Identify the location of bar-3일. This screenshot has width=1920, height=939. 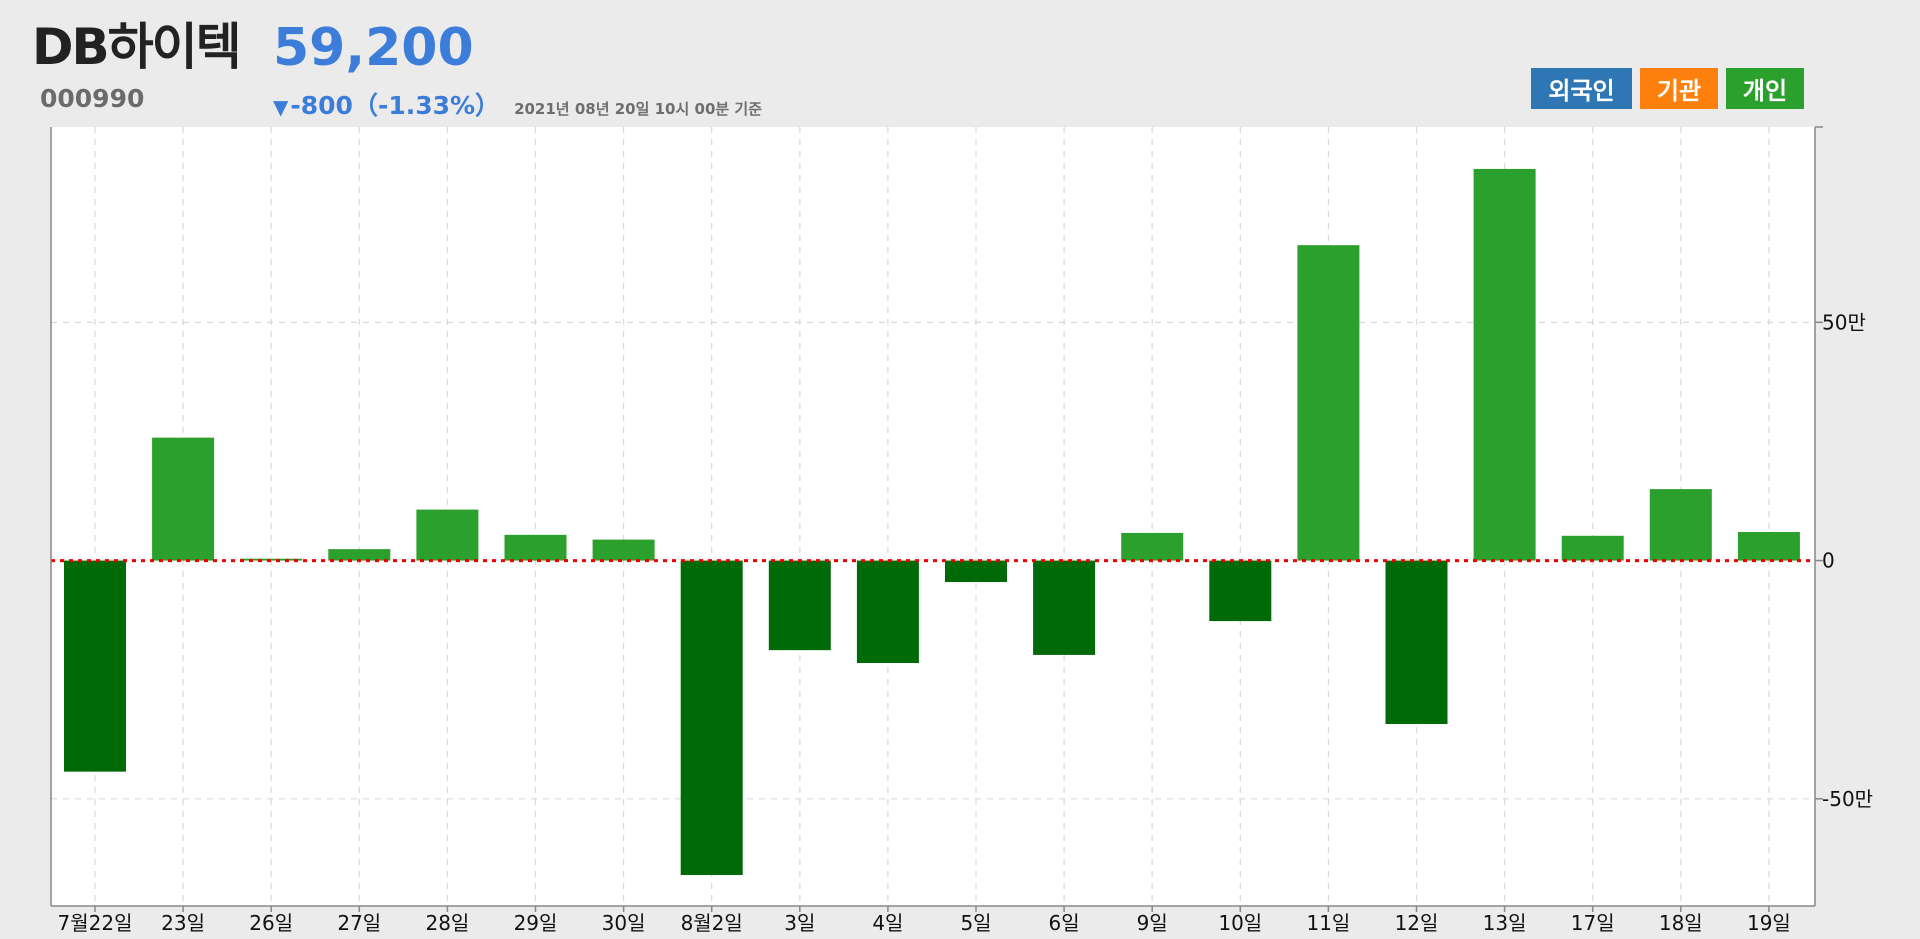
(799, 605).